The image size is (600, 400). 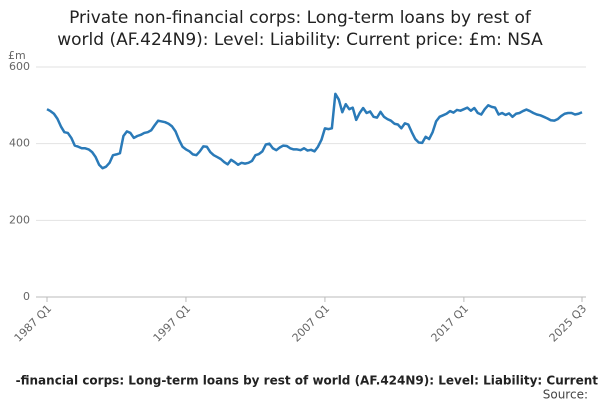 I want to click on x-tick-label: 1997 Q1, so click(x=172, y=323).